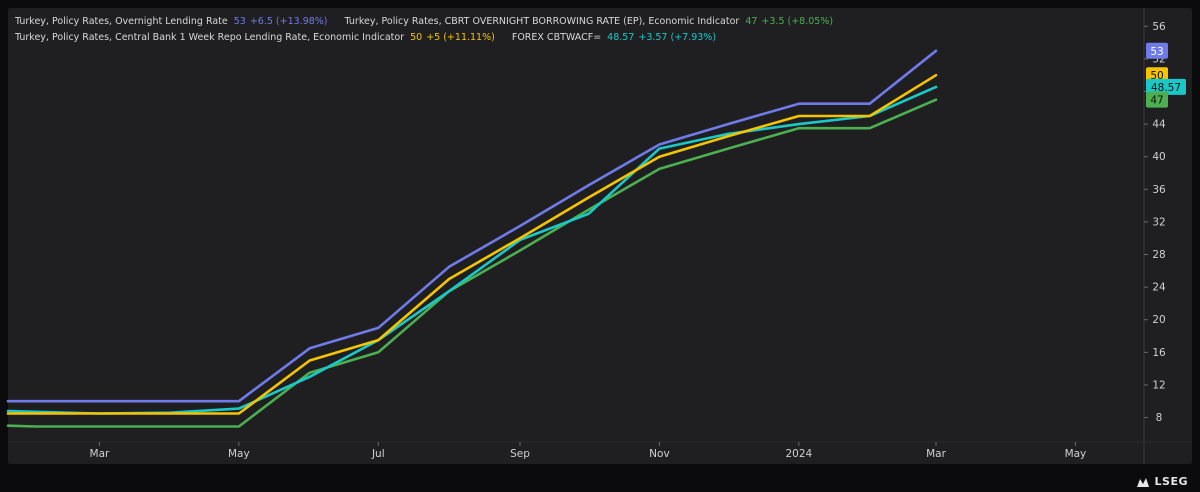  What do you see at coordinates (1158, 255) in the screenshot?
I see `y-tick-label: 28` at bounding box center [1158, 255].